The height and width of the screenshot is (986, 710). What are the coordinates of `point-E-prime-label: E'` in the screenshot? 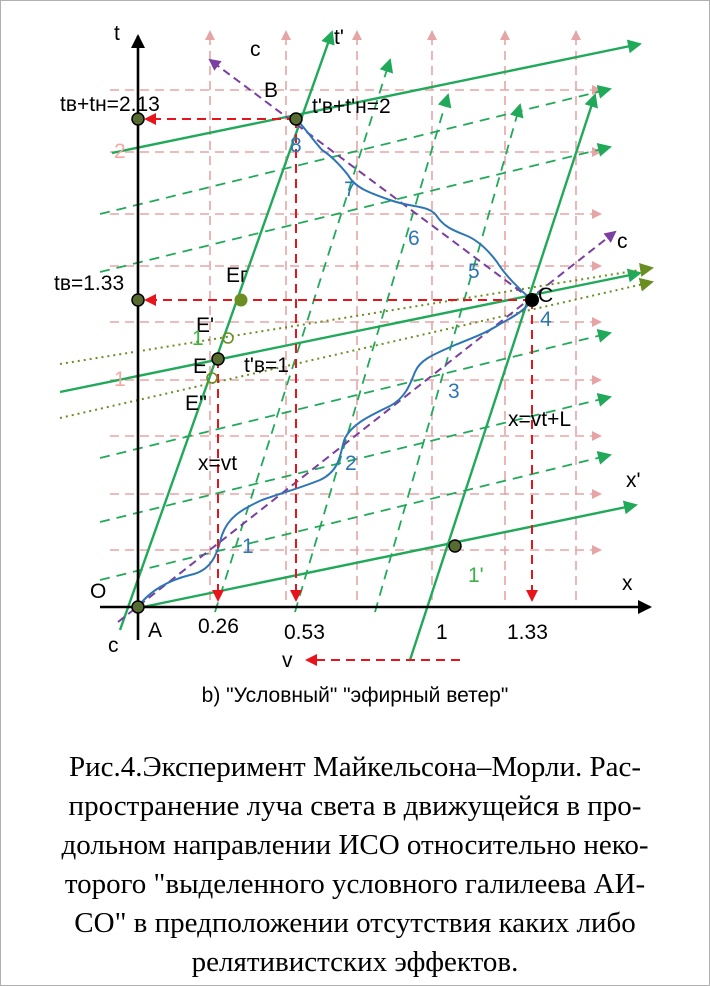 It's located at (205, 325).